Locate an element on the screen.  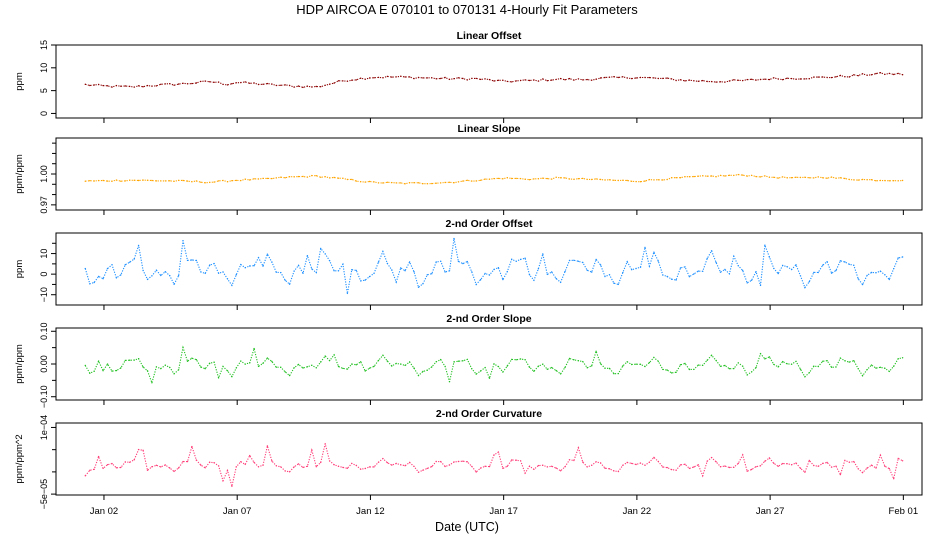
panel-frame is located at coordinates (489, 269).